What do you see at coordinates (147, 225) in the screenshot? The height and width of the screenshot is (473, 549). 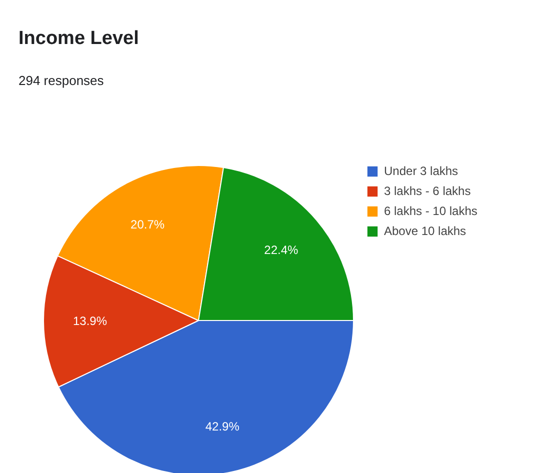 I see `data-label: 20.7%` at bounding box center [147, 225].